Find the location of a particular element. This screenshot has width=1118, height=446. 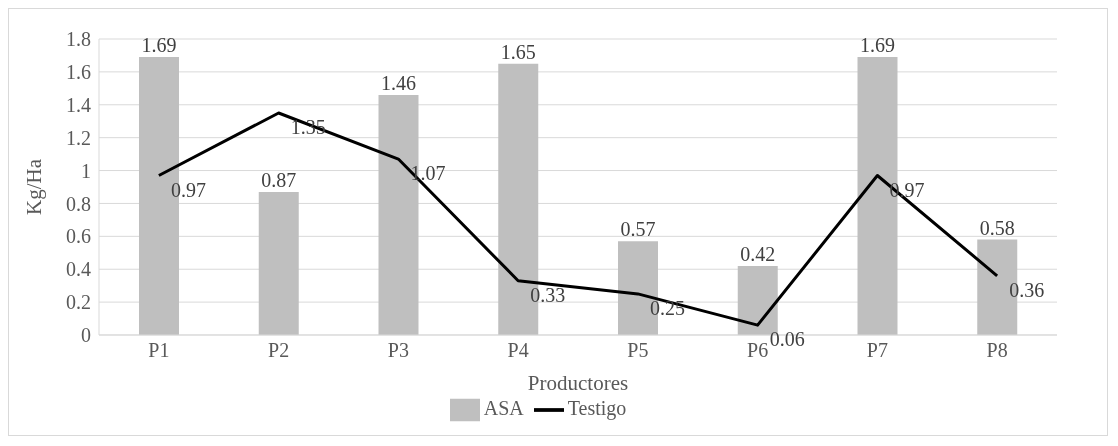

y-tick-label: 1.8 is located at coordinates (78, 39).